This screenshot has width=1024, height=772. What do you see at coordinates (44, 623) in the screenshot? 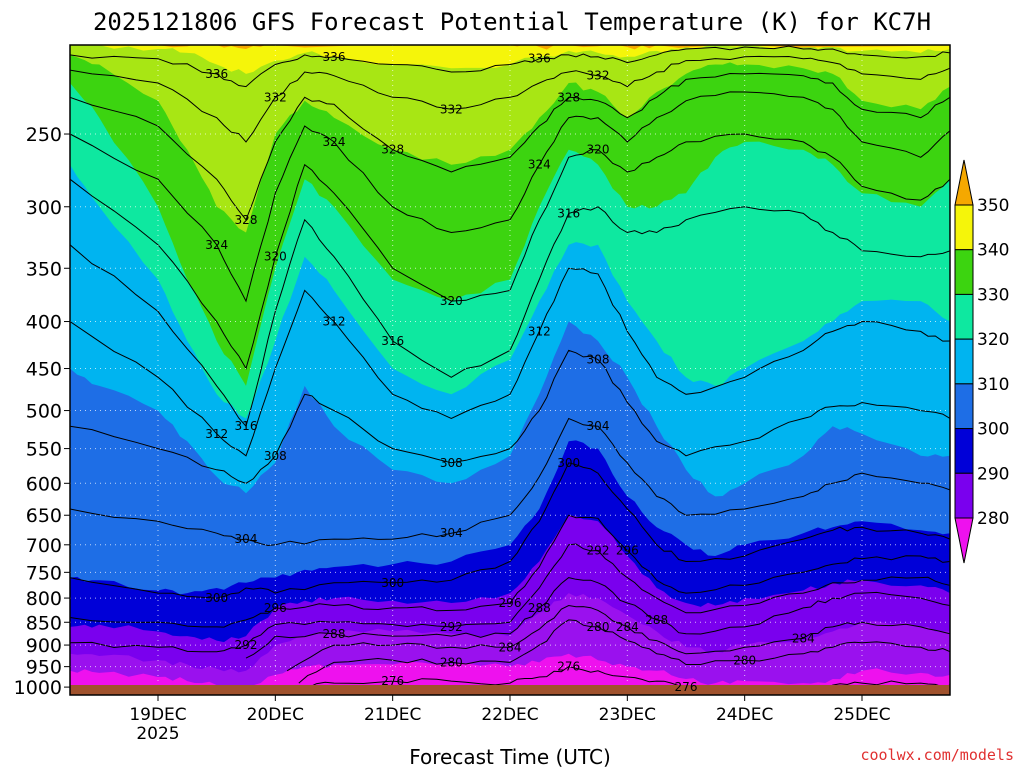
I see `y-tick-label: 850` at bounding box center [44, 623].